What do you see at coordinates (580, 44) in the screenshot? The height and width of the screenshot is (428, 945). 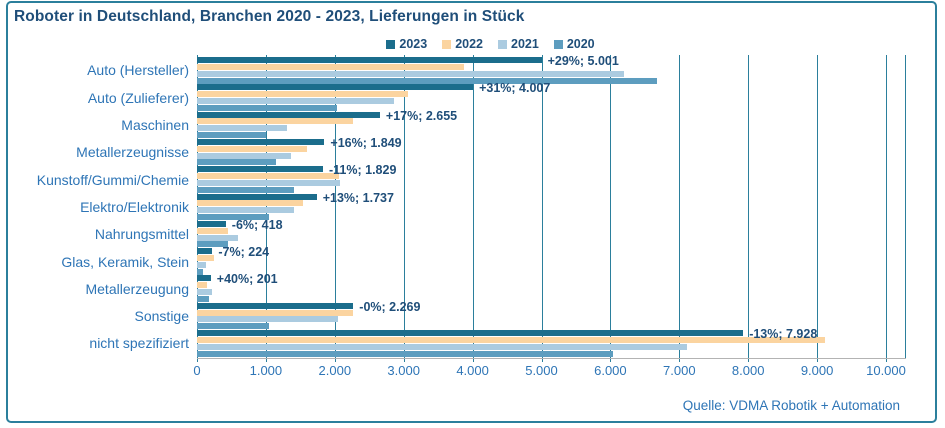 I see `legend-label: 2020` at bounding box center [580, 44].